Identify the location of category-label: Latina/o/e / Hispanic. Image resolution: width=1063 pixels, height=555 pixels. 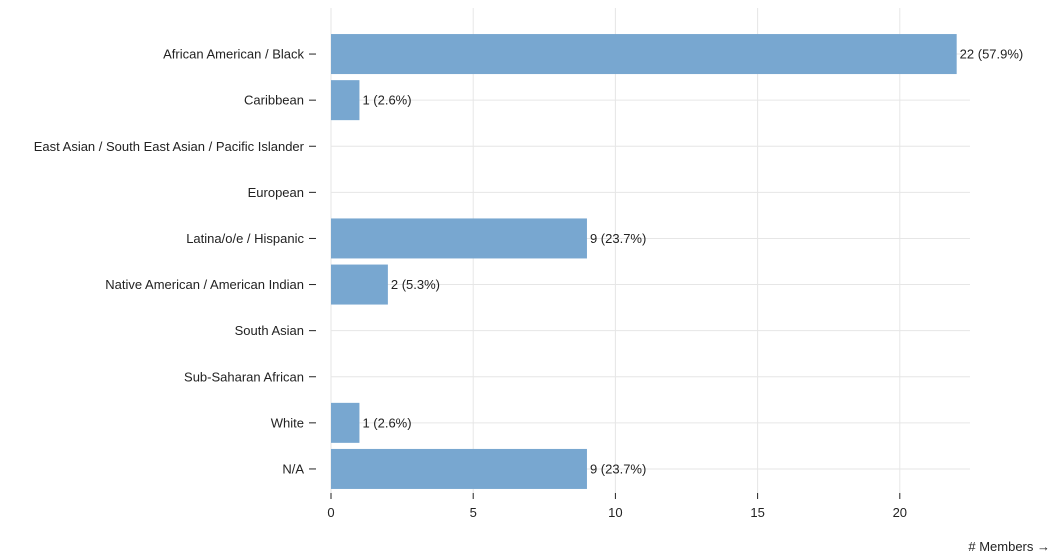
(245, 238).